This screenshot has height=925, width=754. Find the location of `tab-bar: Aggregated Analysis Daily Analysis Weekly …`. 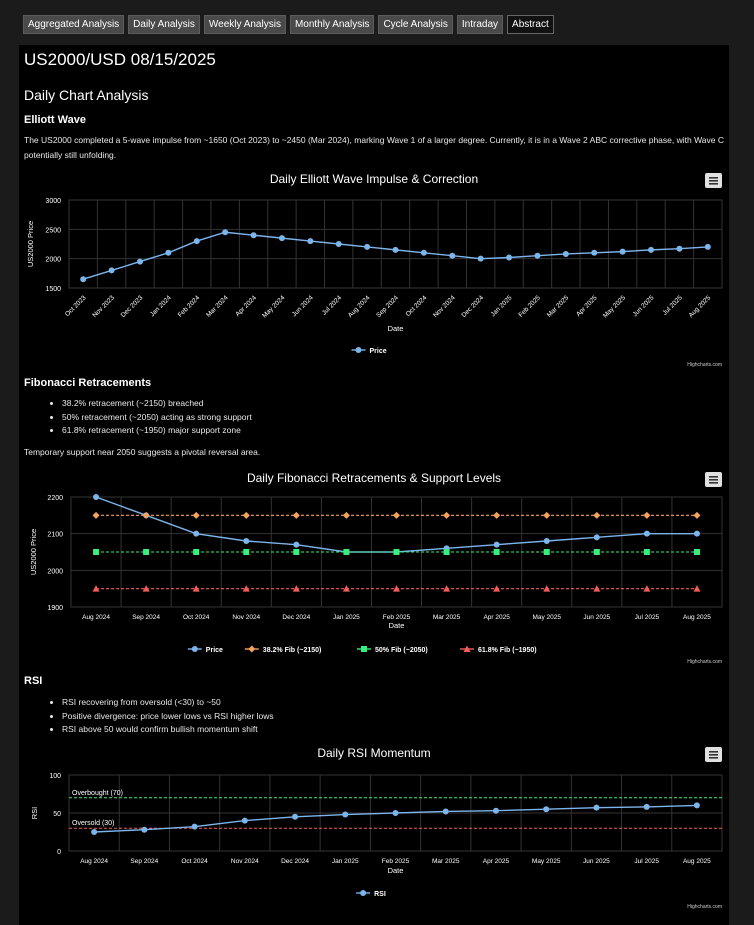

tab-bar: Aggregated Analysis Daily Analysis Weekly … is located at coordinates (288, 24).